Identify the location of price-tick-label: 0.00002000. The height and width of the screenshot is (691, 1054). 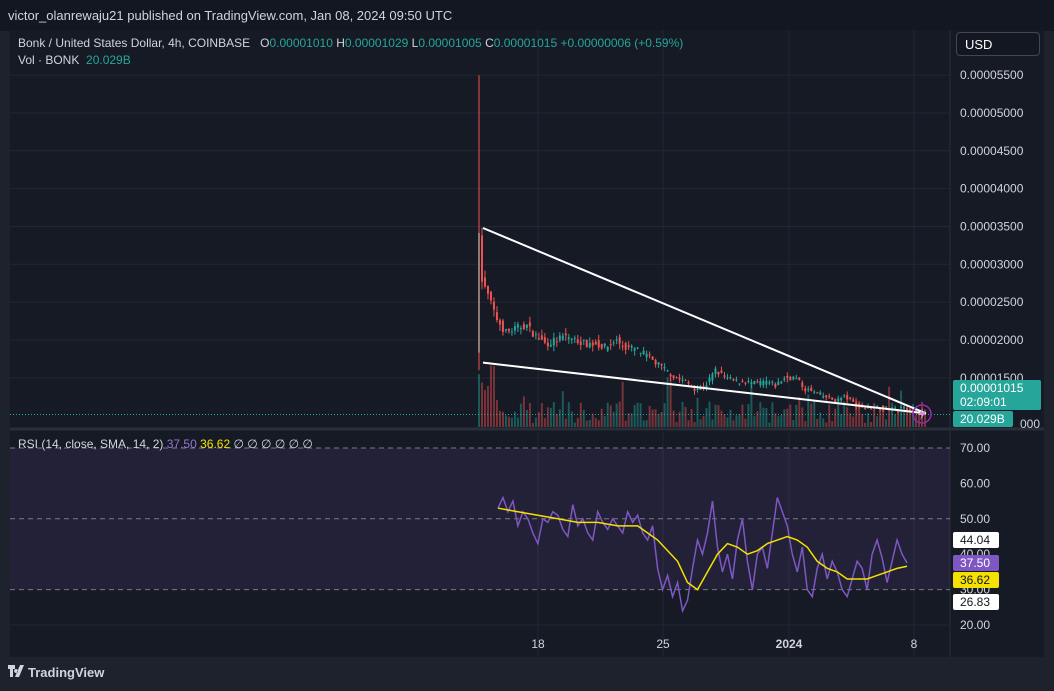
(992, 340).